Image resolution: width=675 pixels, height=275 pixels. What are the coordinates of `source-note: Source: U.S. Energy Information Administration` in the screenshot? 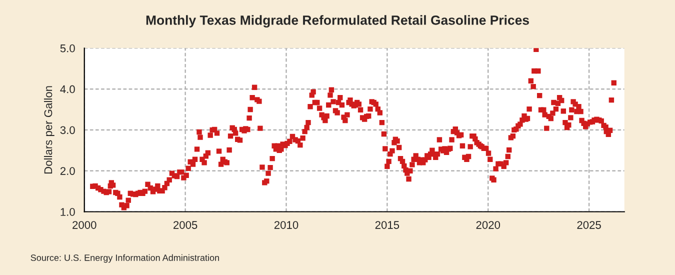 It's located at (124, 258).